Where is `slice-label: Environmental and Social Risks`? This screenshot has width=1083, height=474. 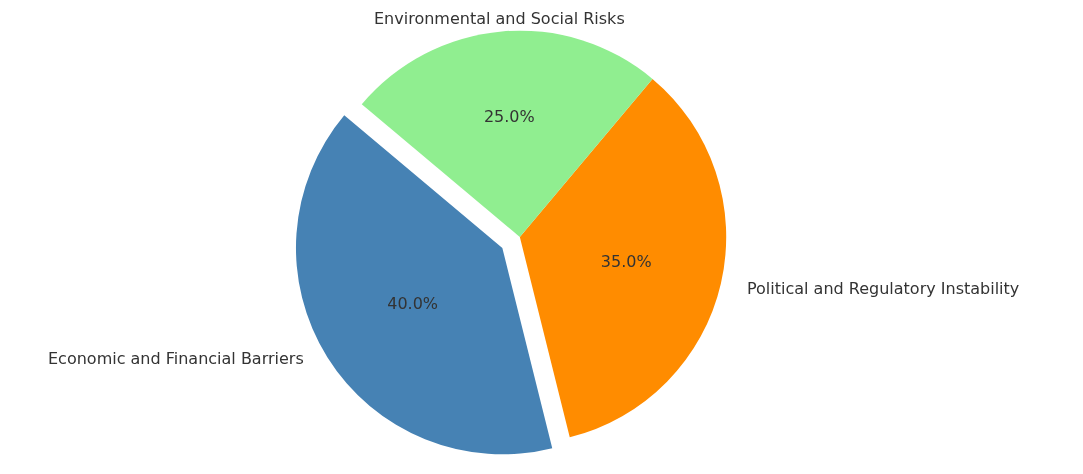
slice-label: Environmental and Social Risks is located at coordinates (499, 18).